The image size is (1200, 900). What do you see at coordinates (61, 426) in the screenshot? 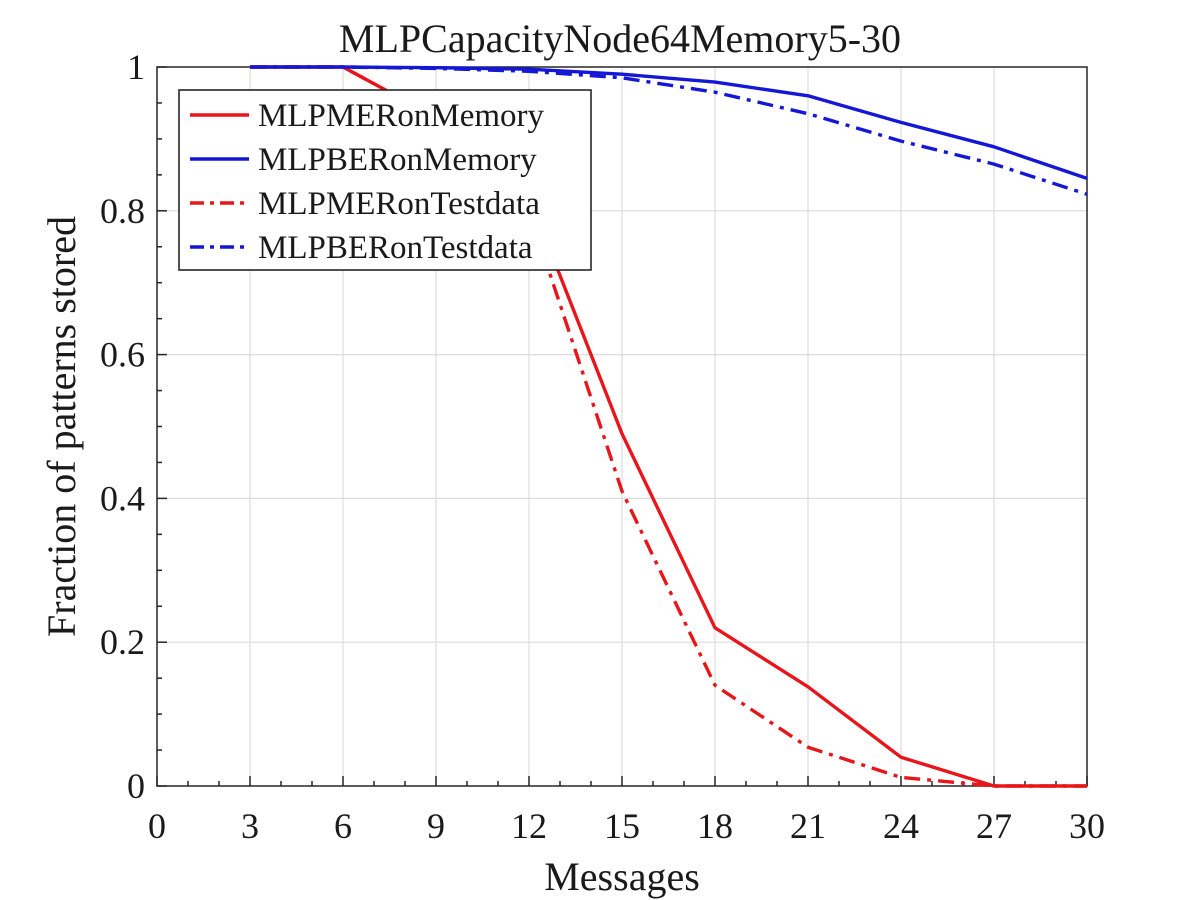
I see `y-axis-label: Fraction of patterns stored` at bounding box center [61, 426].